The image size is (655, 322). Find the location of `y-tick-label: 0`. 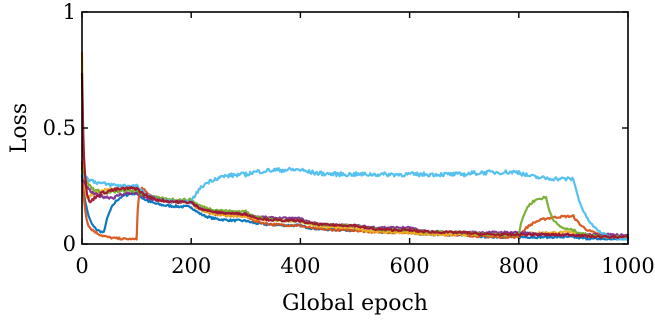

y-tick-label: 0 is located at coordinates (69, 244).